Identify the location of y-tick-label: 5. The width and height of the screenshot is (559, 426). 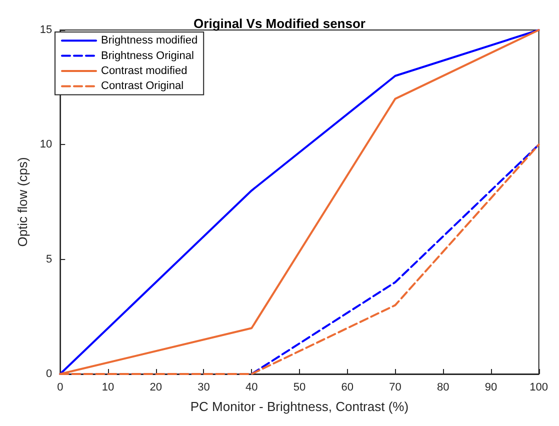
(49, 259).